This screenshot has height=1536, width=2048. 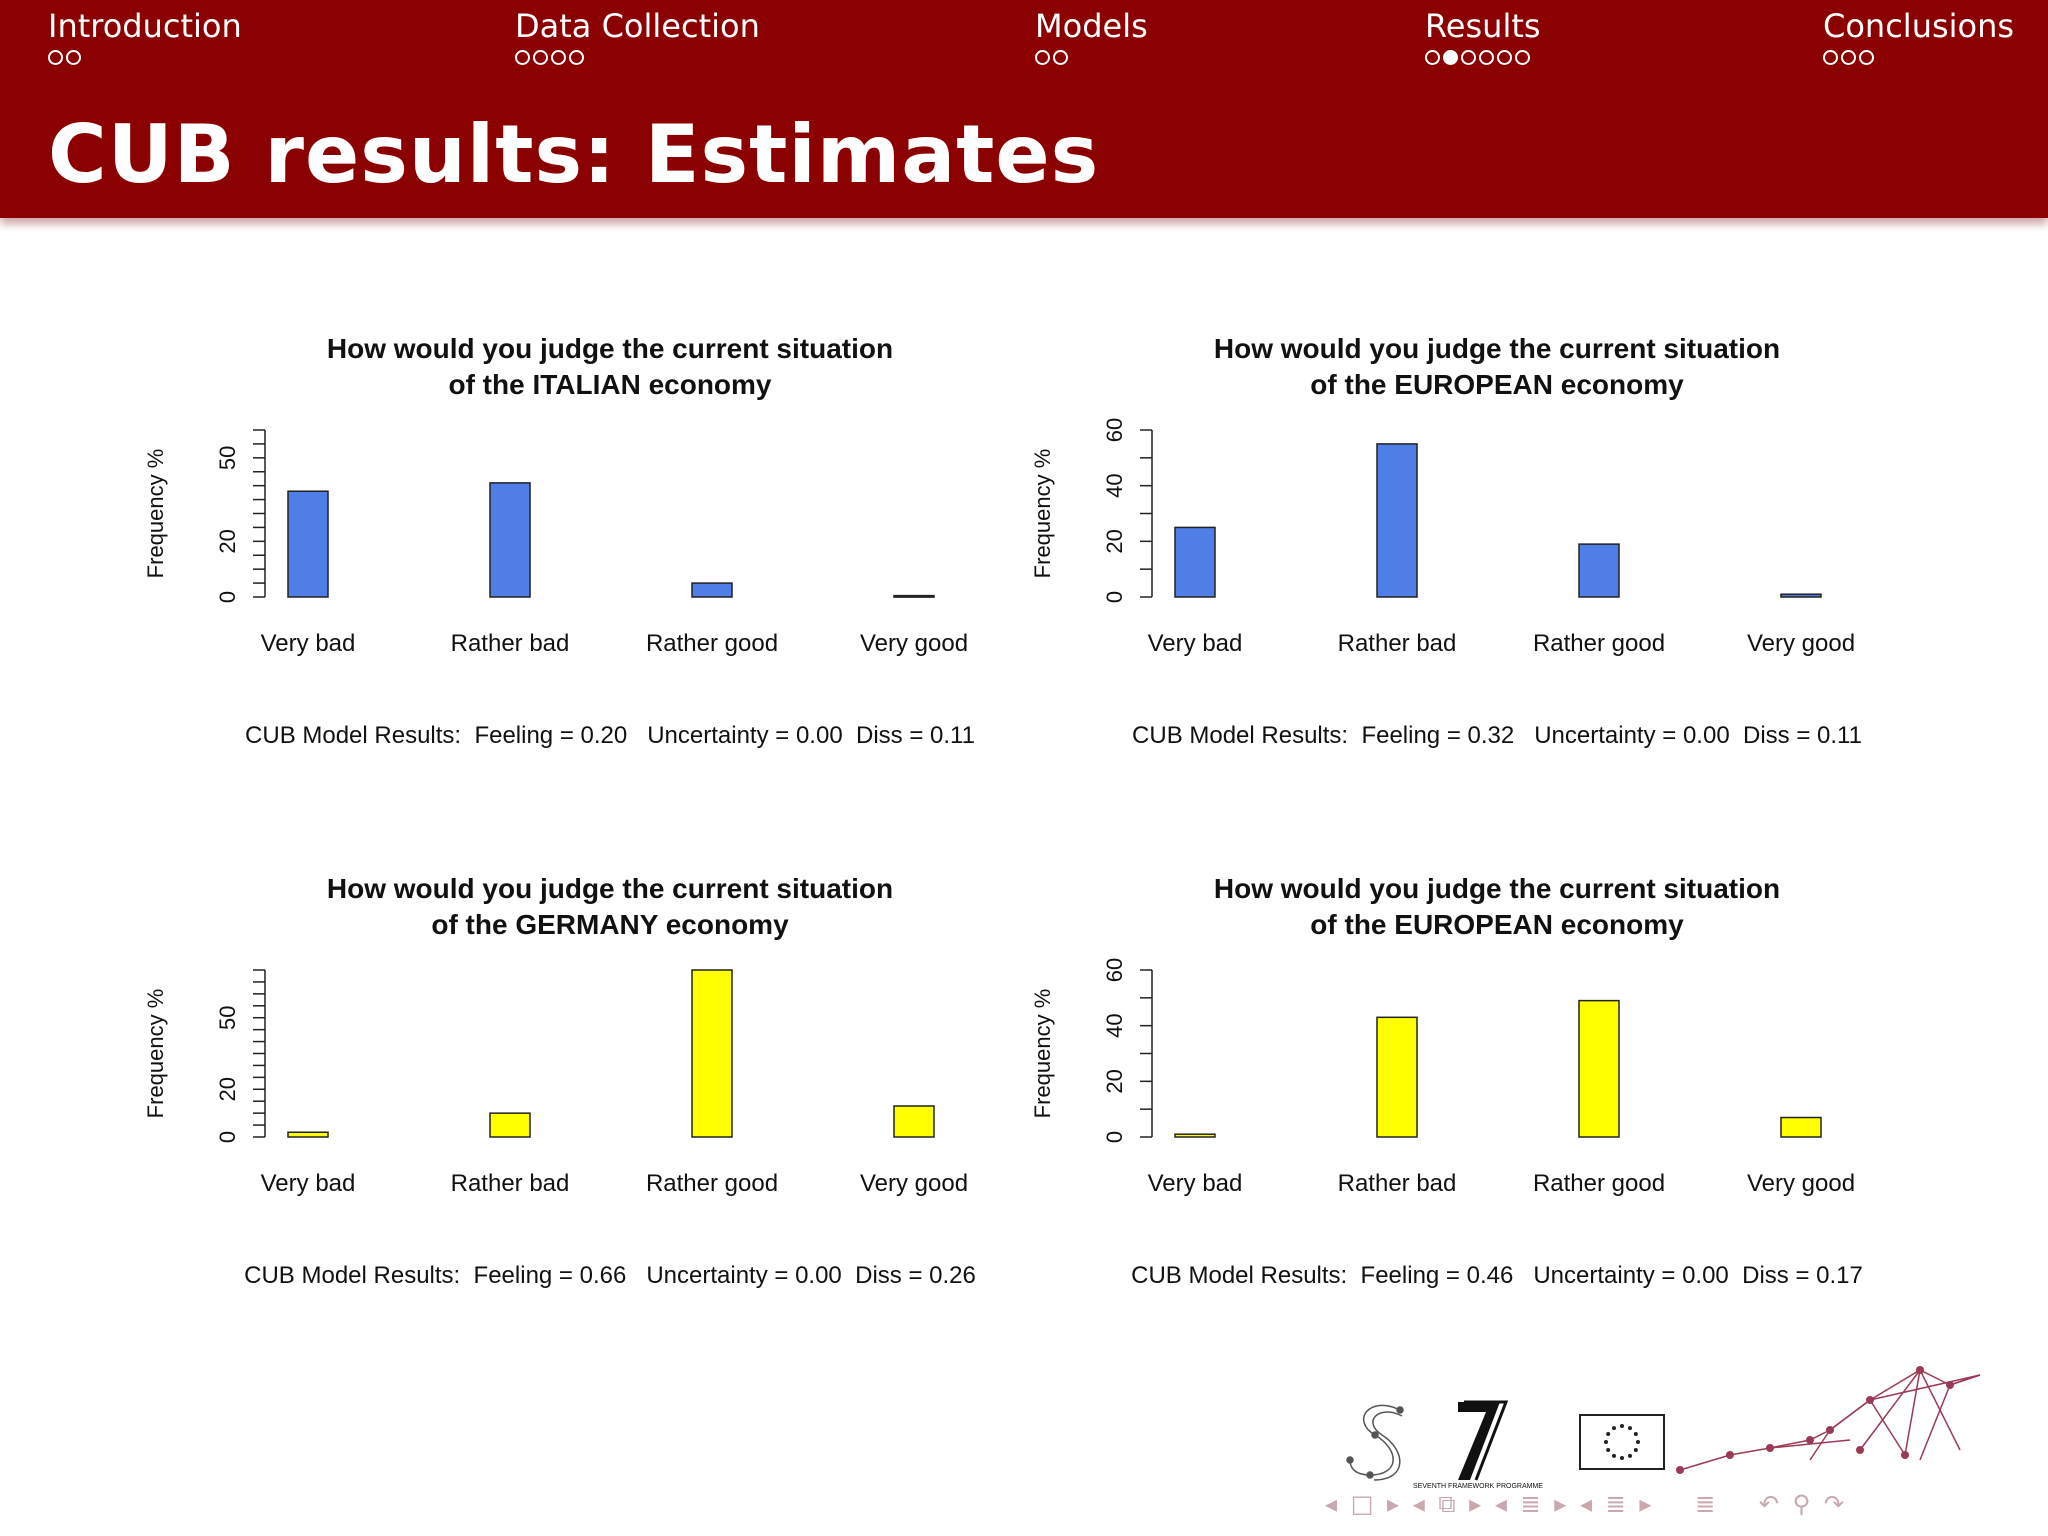 I want to click on nav-section-introduction: Introduction, so click(x=145, y=39).